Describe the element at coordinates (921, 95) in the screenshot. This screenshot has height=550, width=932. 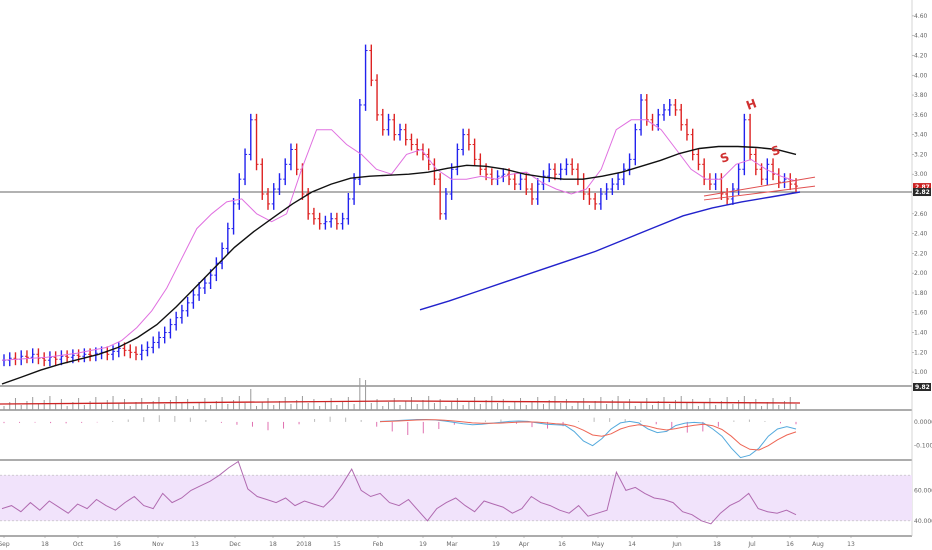
I see `price-tick-label: 3.80` at that location.